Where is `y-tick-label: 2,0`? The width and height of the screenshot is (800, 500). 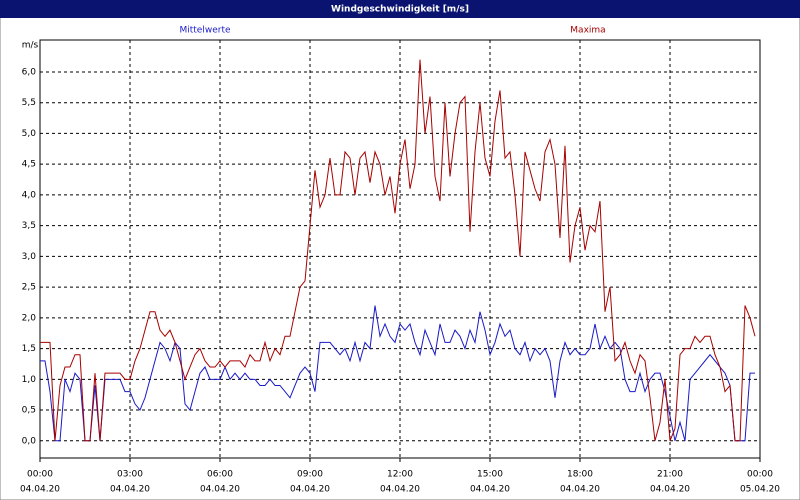
y-tick-label: 2,0 is located at coordinates (29, 318).